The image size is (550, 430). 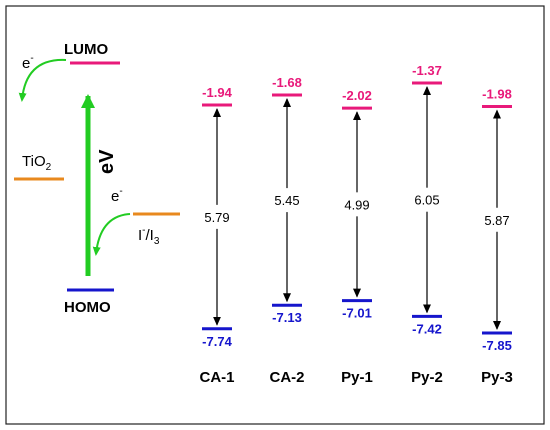 I want to click on electron-label-right: e-, so click(x=117, y=195).